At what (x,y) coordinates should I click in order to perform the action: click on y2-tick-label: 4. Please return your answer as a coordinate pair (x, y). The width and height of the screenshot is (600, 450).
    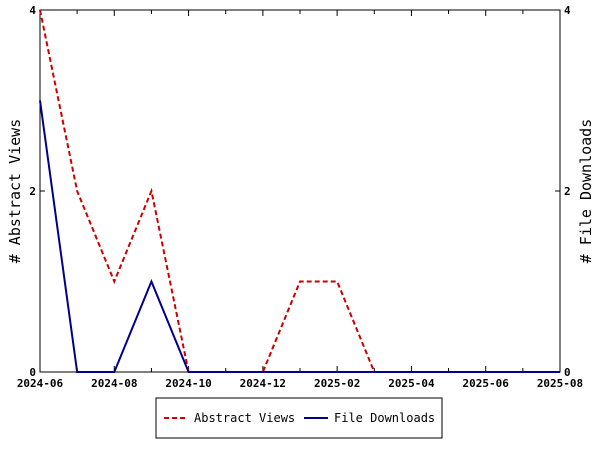
    Looking at the image, I should click on (567, 10).